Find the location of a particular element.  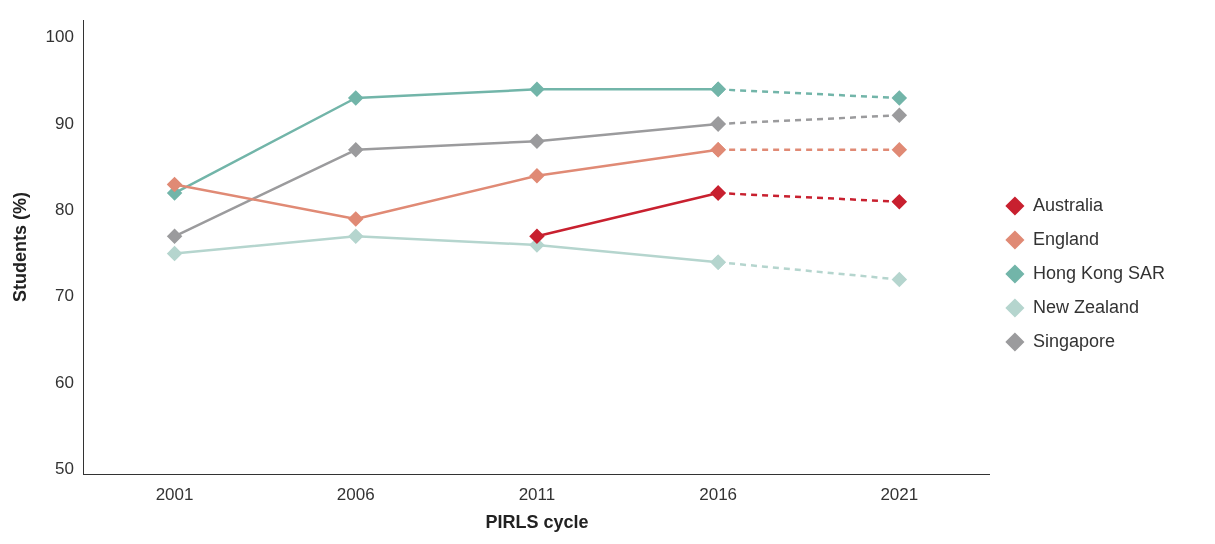

y-axis-title: Students (%) is located at coordinates (19, 247).